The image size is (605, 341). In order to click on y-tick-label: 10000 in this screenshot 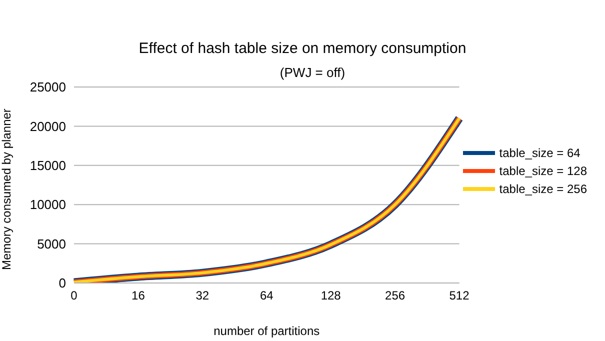, I will do `click(48, 204)`.